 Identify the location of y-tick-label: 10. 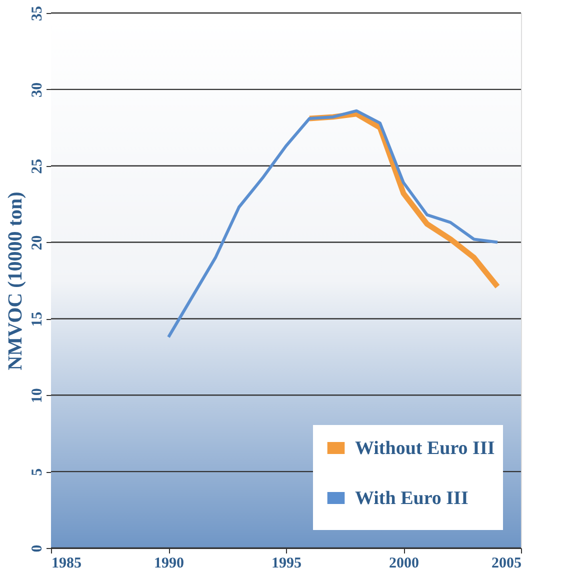
(38, 396).